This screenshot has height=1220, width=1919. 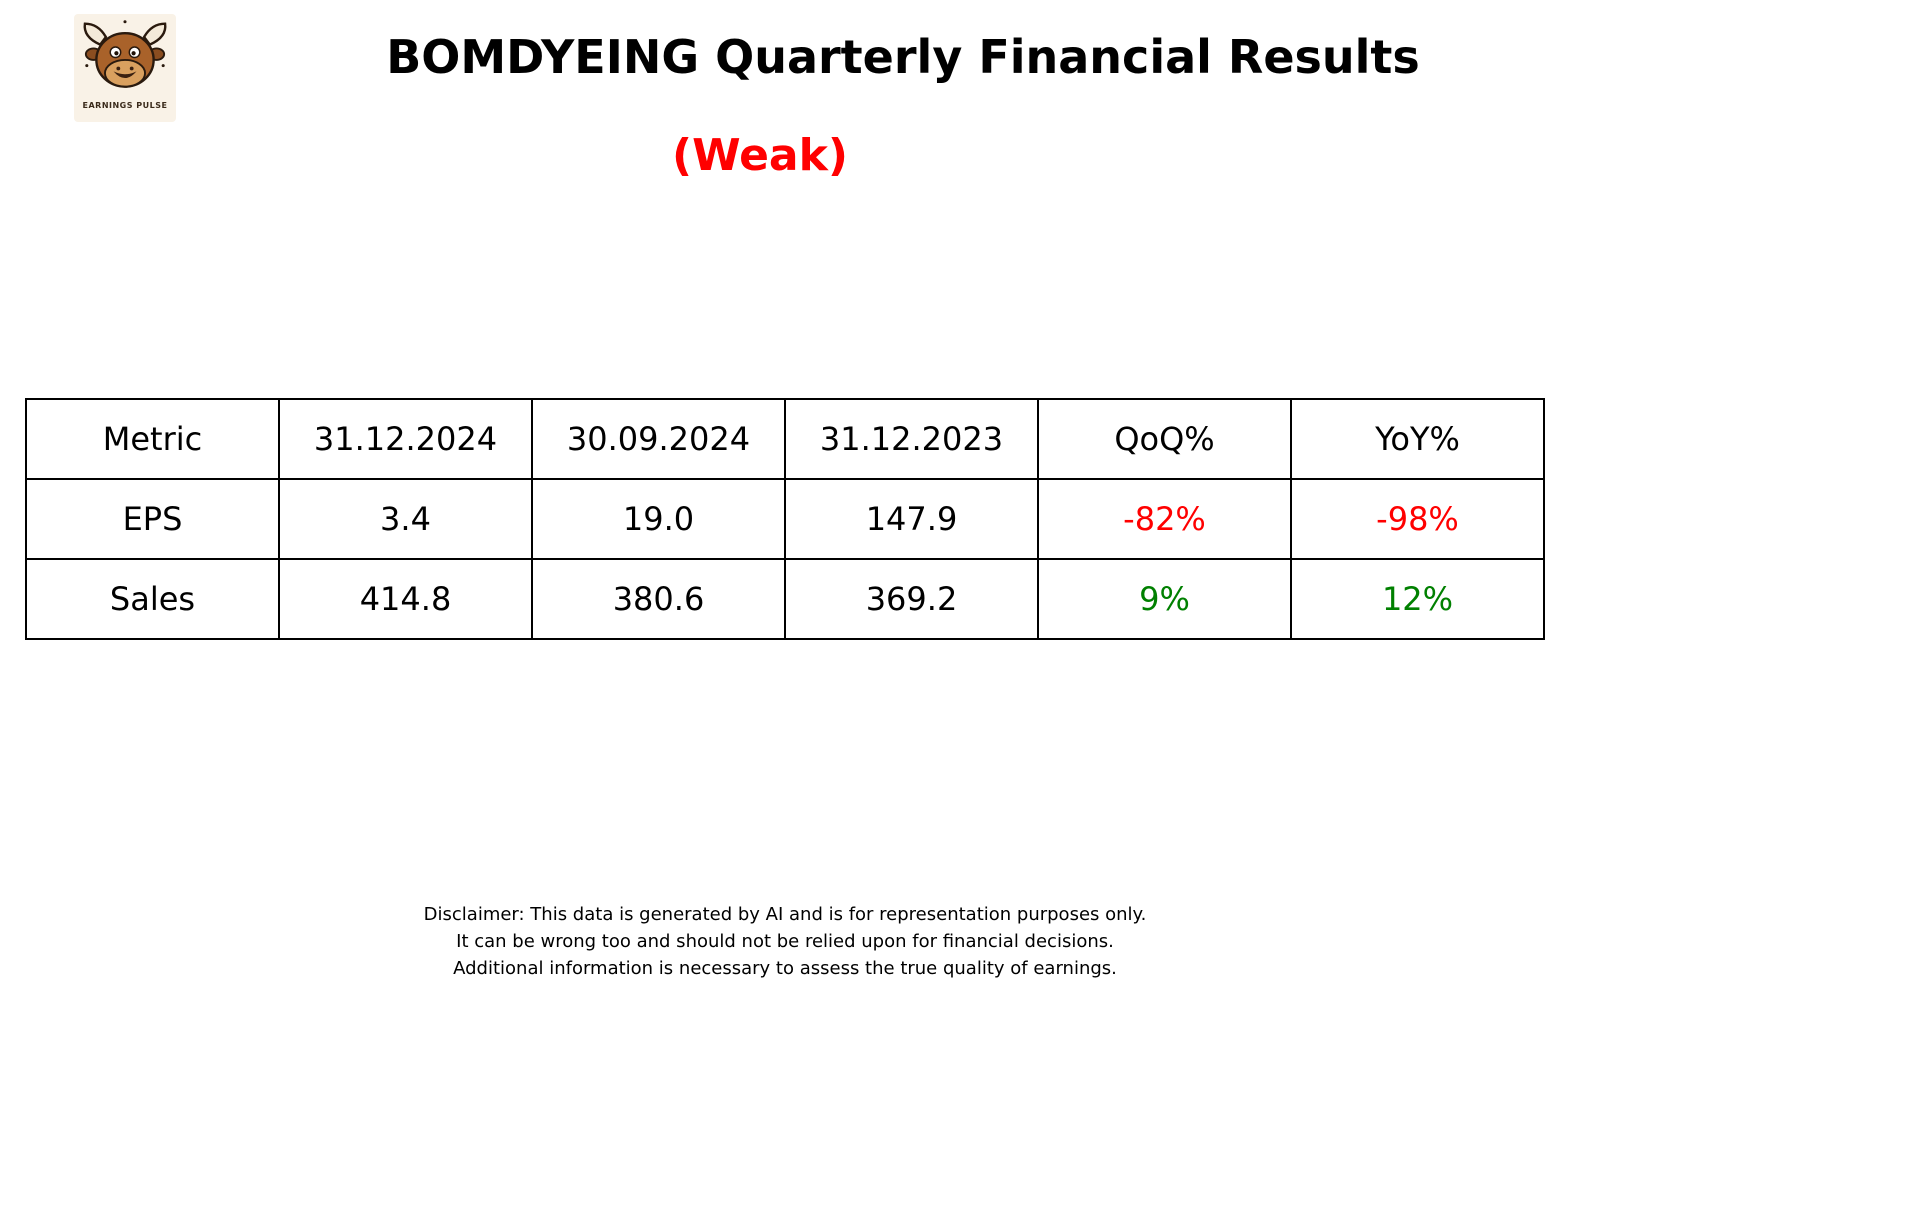 I want to click on table-row-sales: Sales 414.8 380.6 369.2 9% 12%, so click(x=785, y=599).